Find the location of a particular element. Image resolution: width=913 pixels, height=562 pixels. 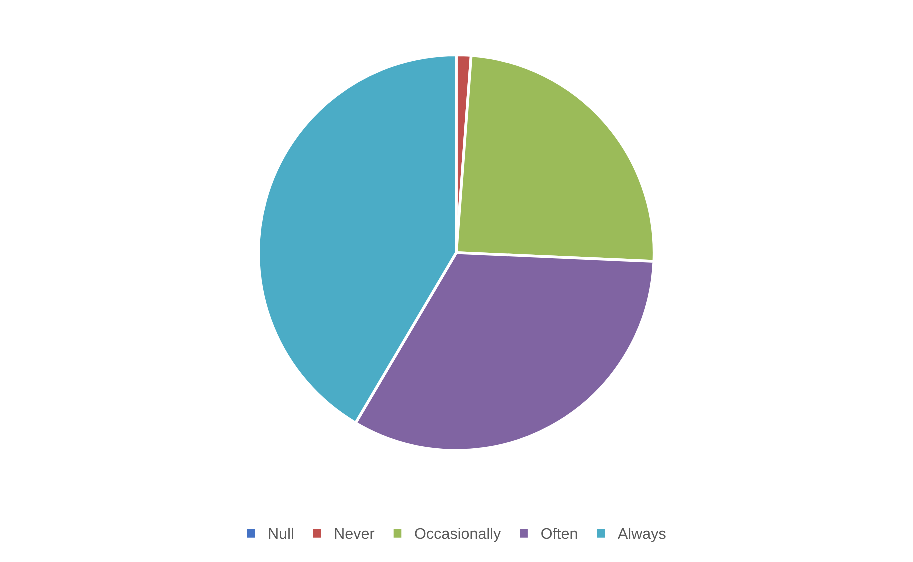

legend-label: Never is located at coordinates (355, 534).